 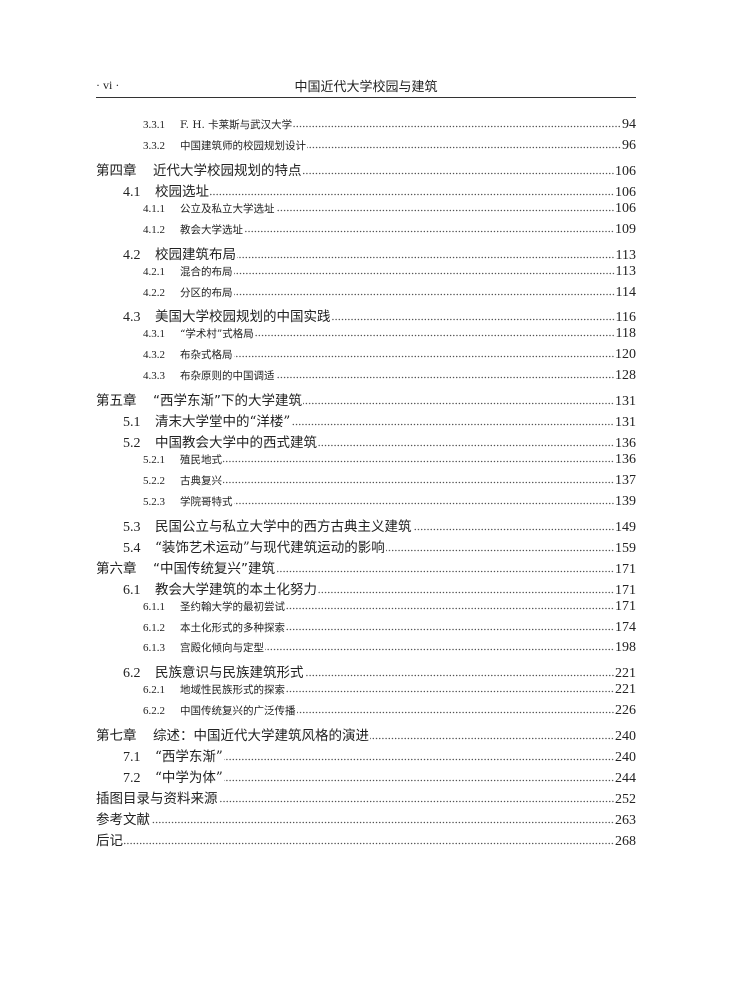 What do you see at coordinates (625, 841) in the screenshot?
I see `toc-entry-page: 268` at bounding box center [625, 841].